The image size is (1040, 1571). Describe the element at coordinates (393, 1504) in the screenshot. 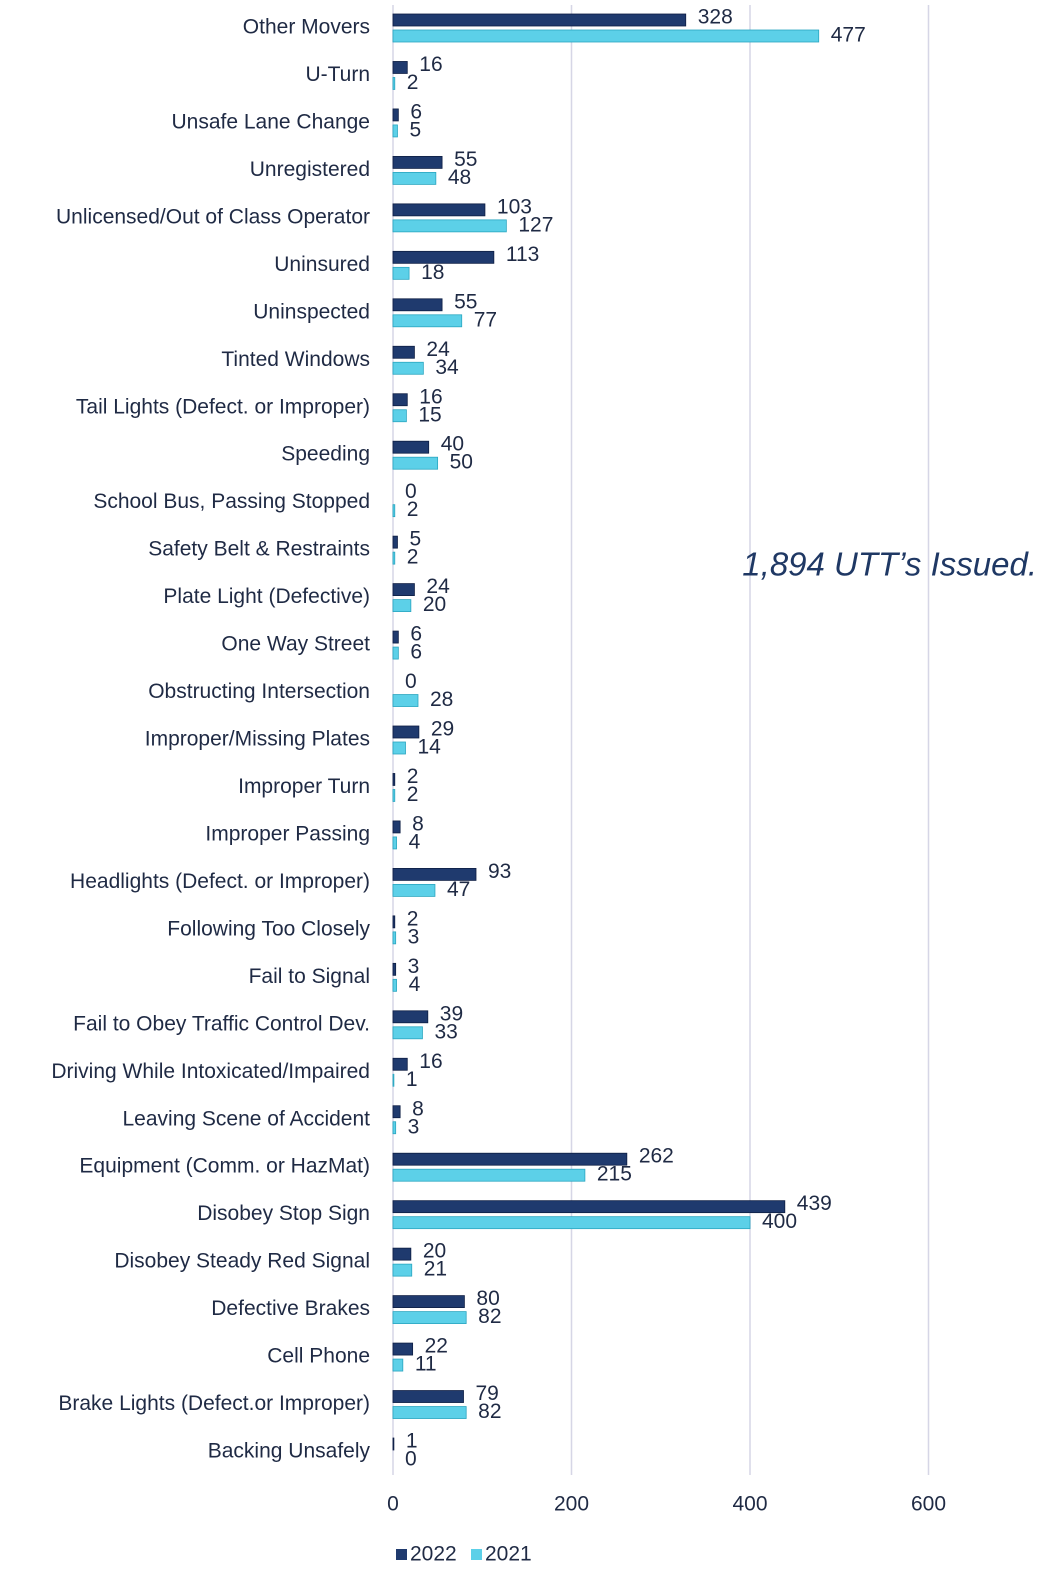

I see `x-tick-label: 0` at that location.